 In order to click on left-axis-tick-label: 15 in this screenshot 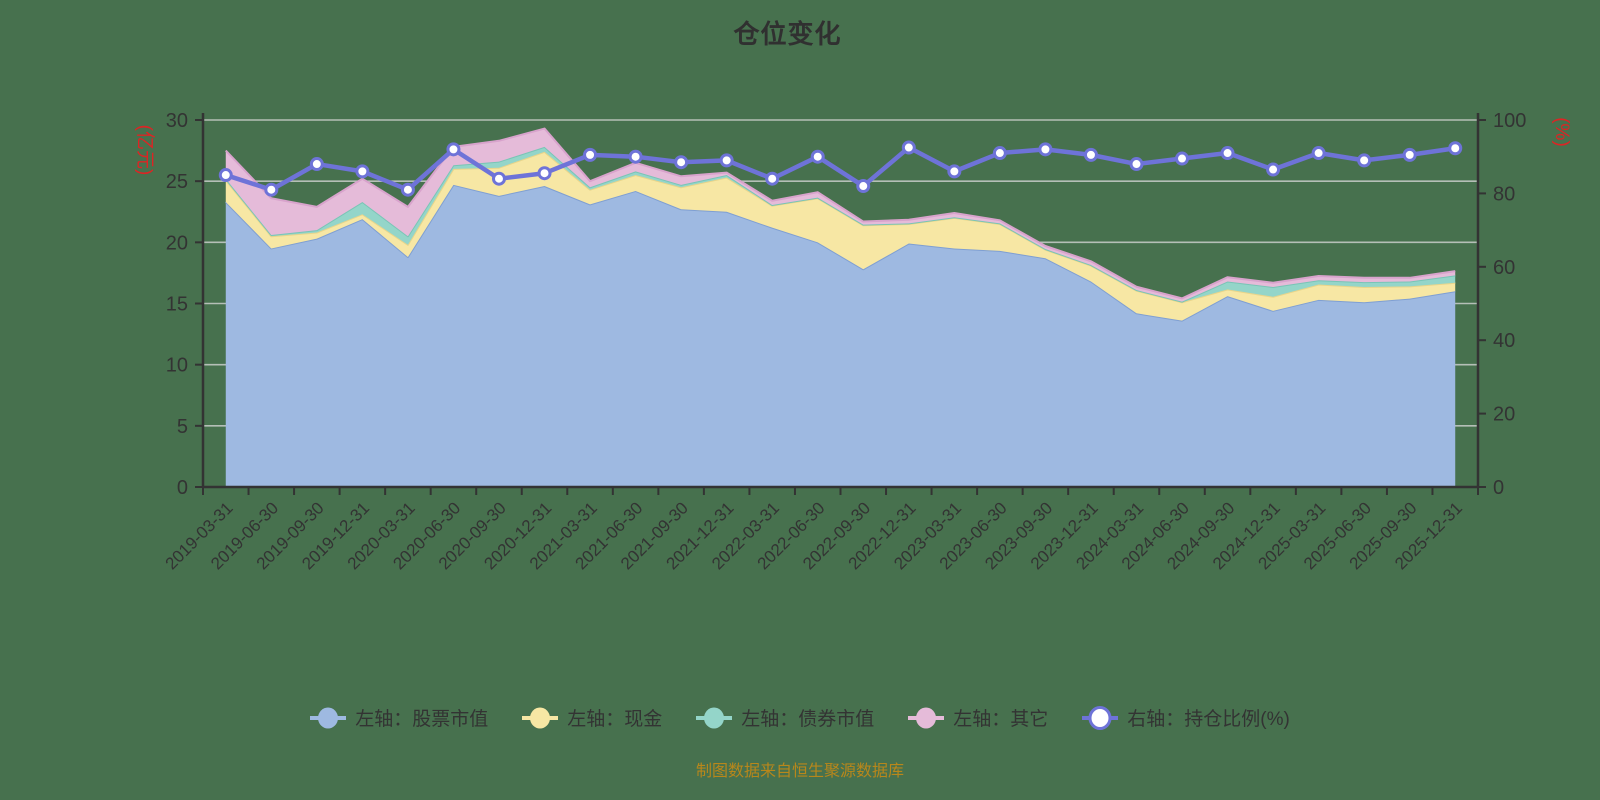, I will do `click(177, 305)`.